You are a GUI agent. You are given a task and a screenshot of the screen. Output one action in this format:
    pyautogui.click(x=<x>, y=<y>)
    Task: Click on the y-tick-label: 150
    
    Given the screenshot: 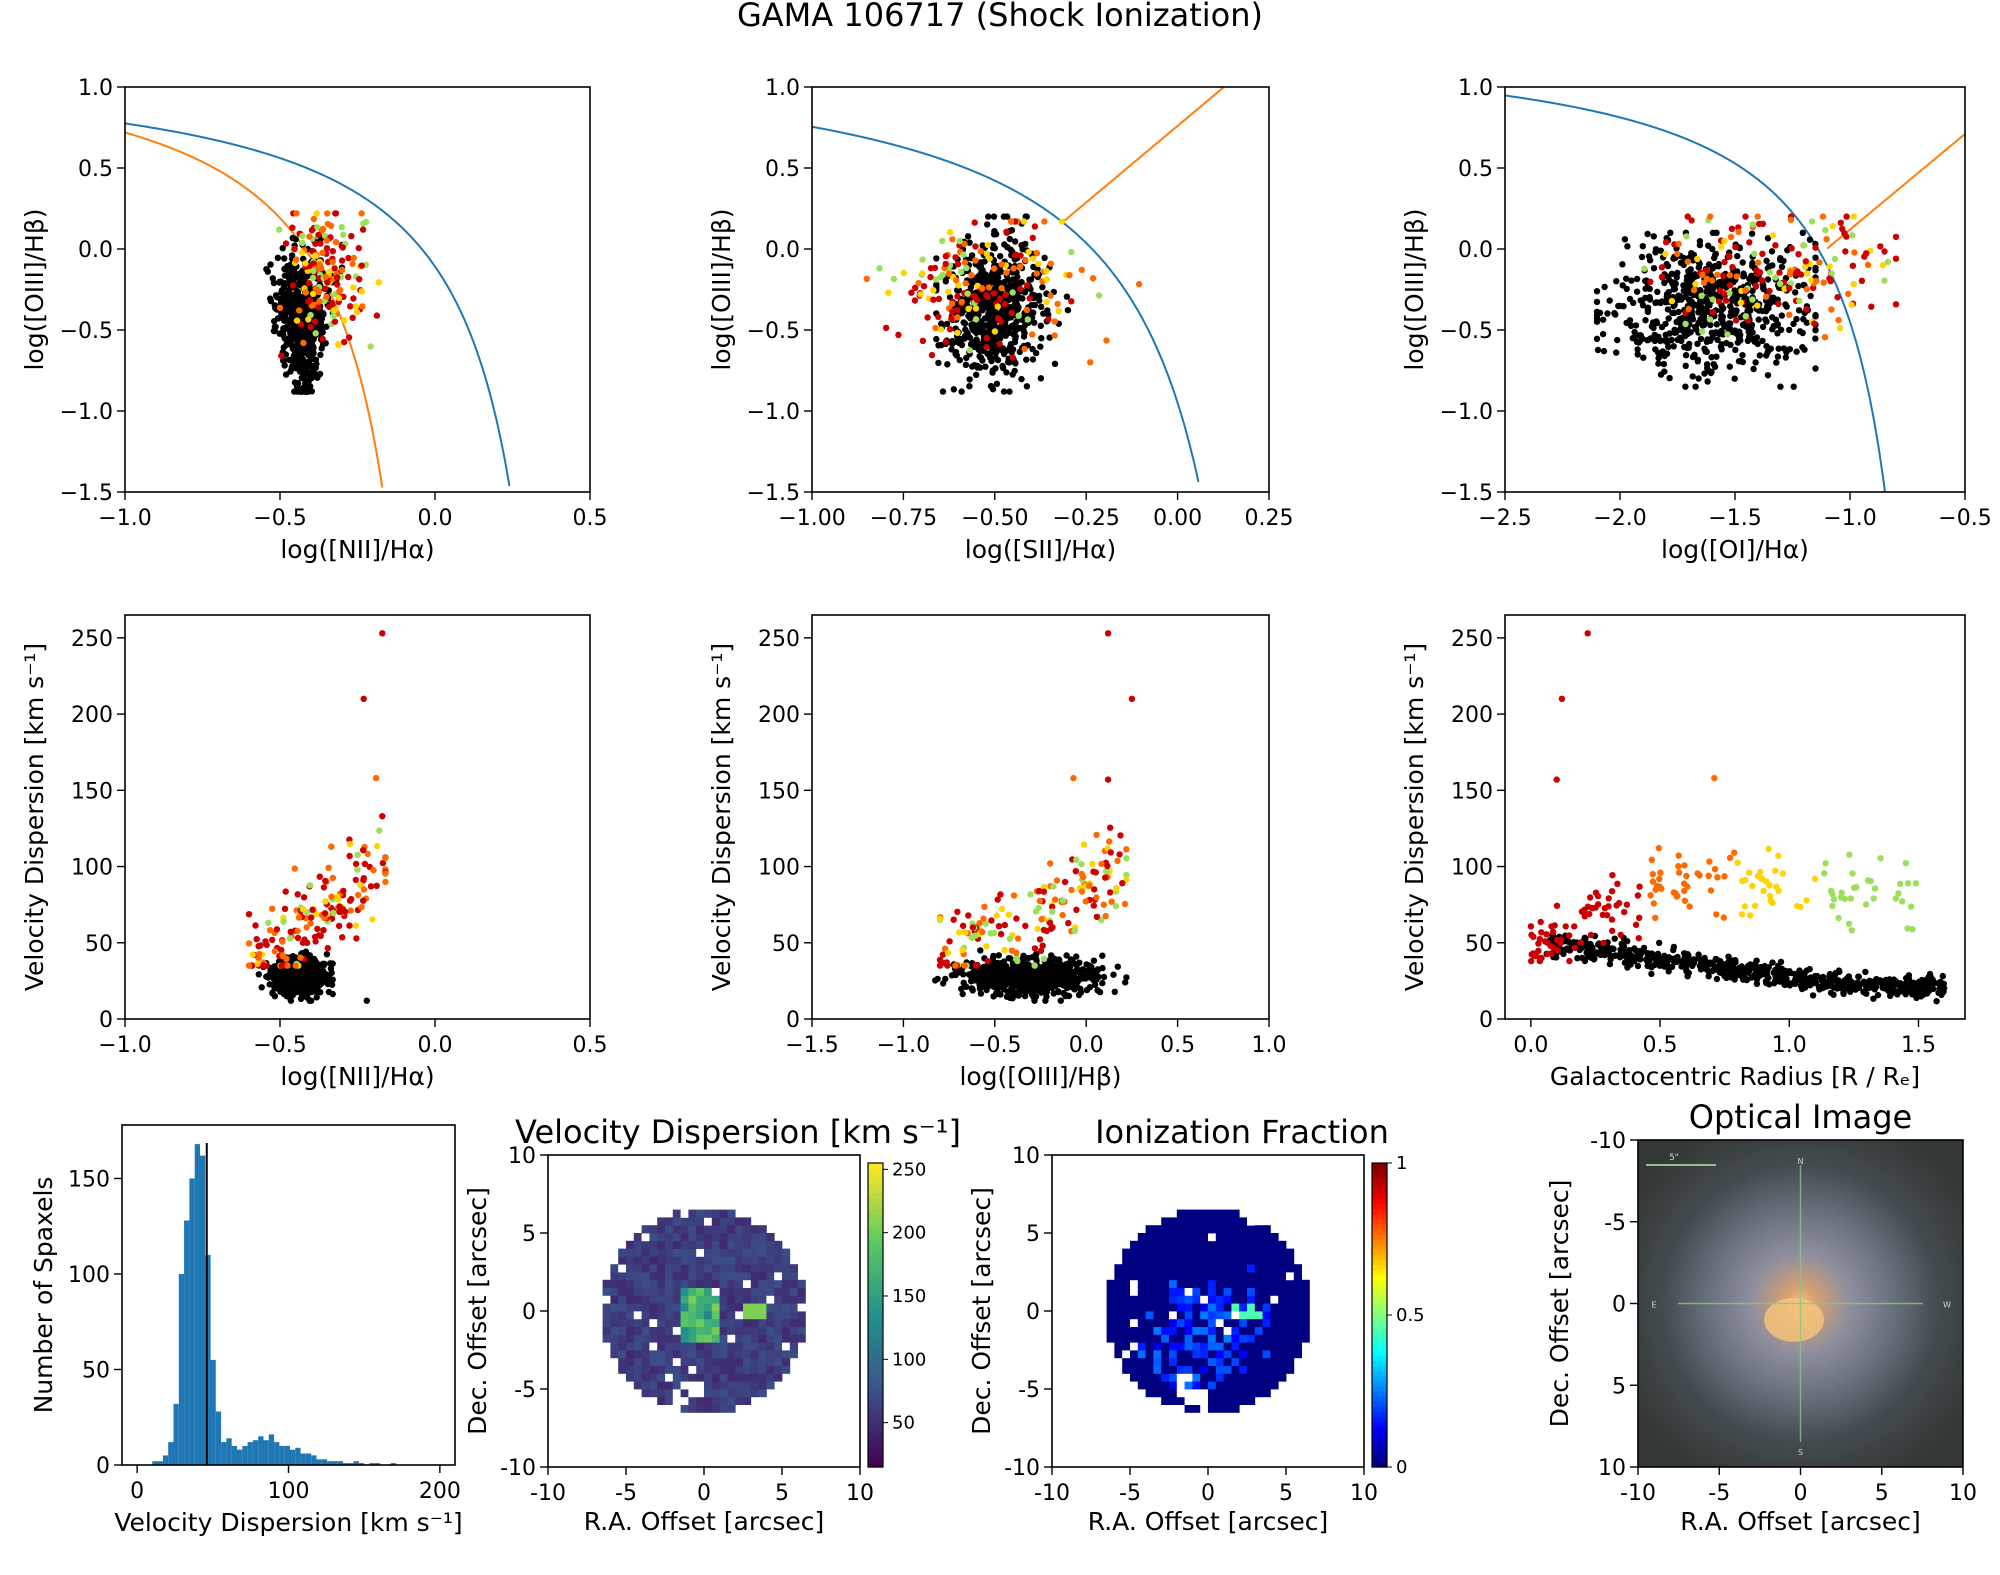 What is the action you would take?
    pyautogui.click(x=1472, y=791)
    